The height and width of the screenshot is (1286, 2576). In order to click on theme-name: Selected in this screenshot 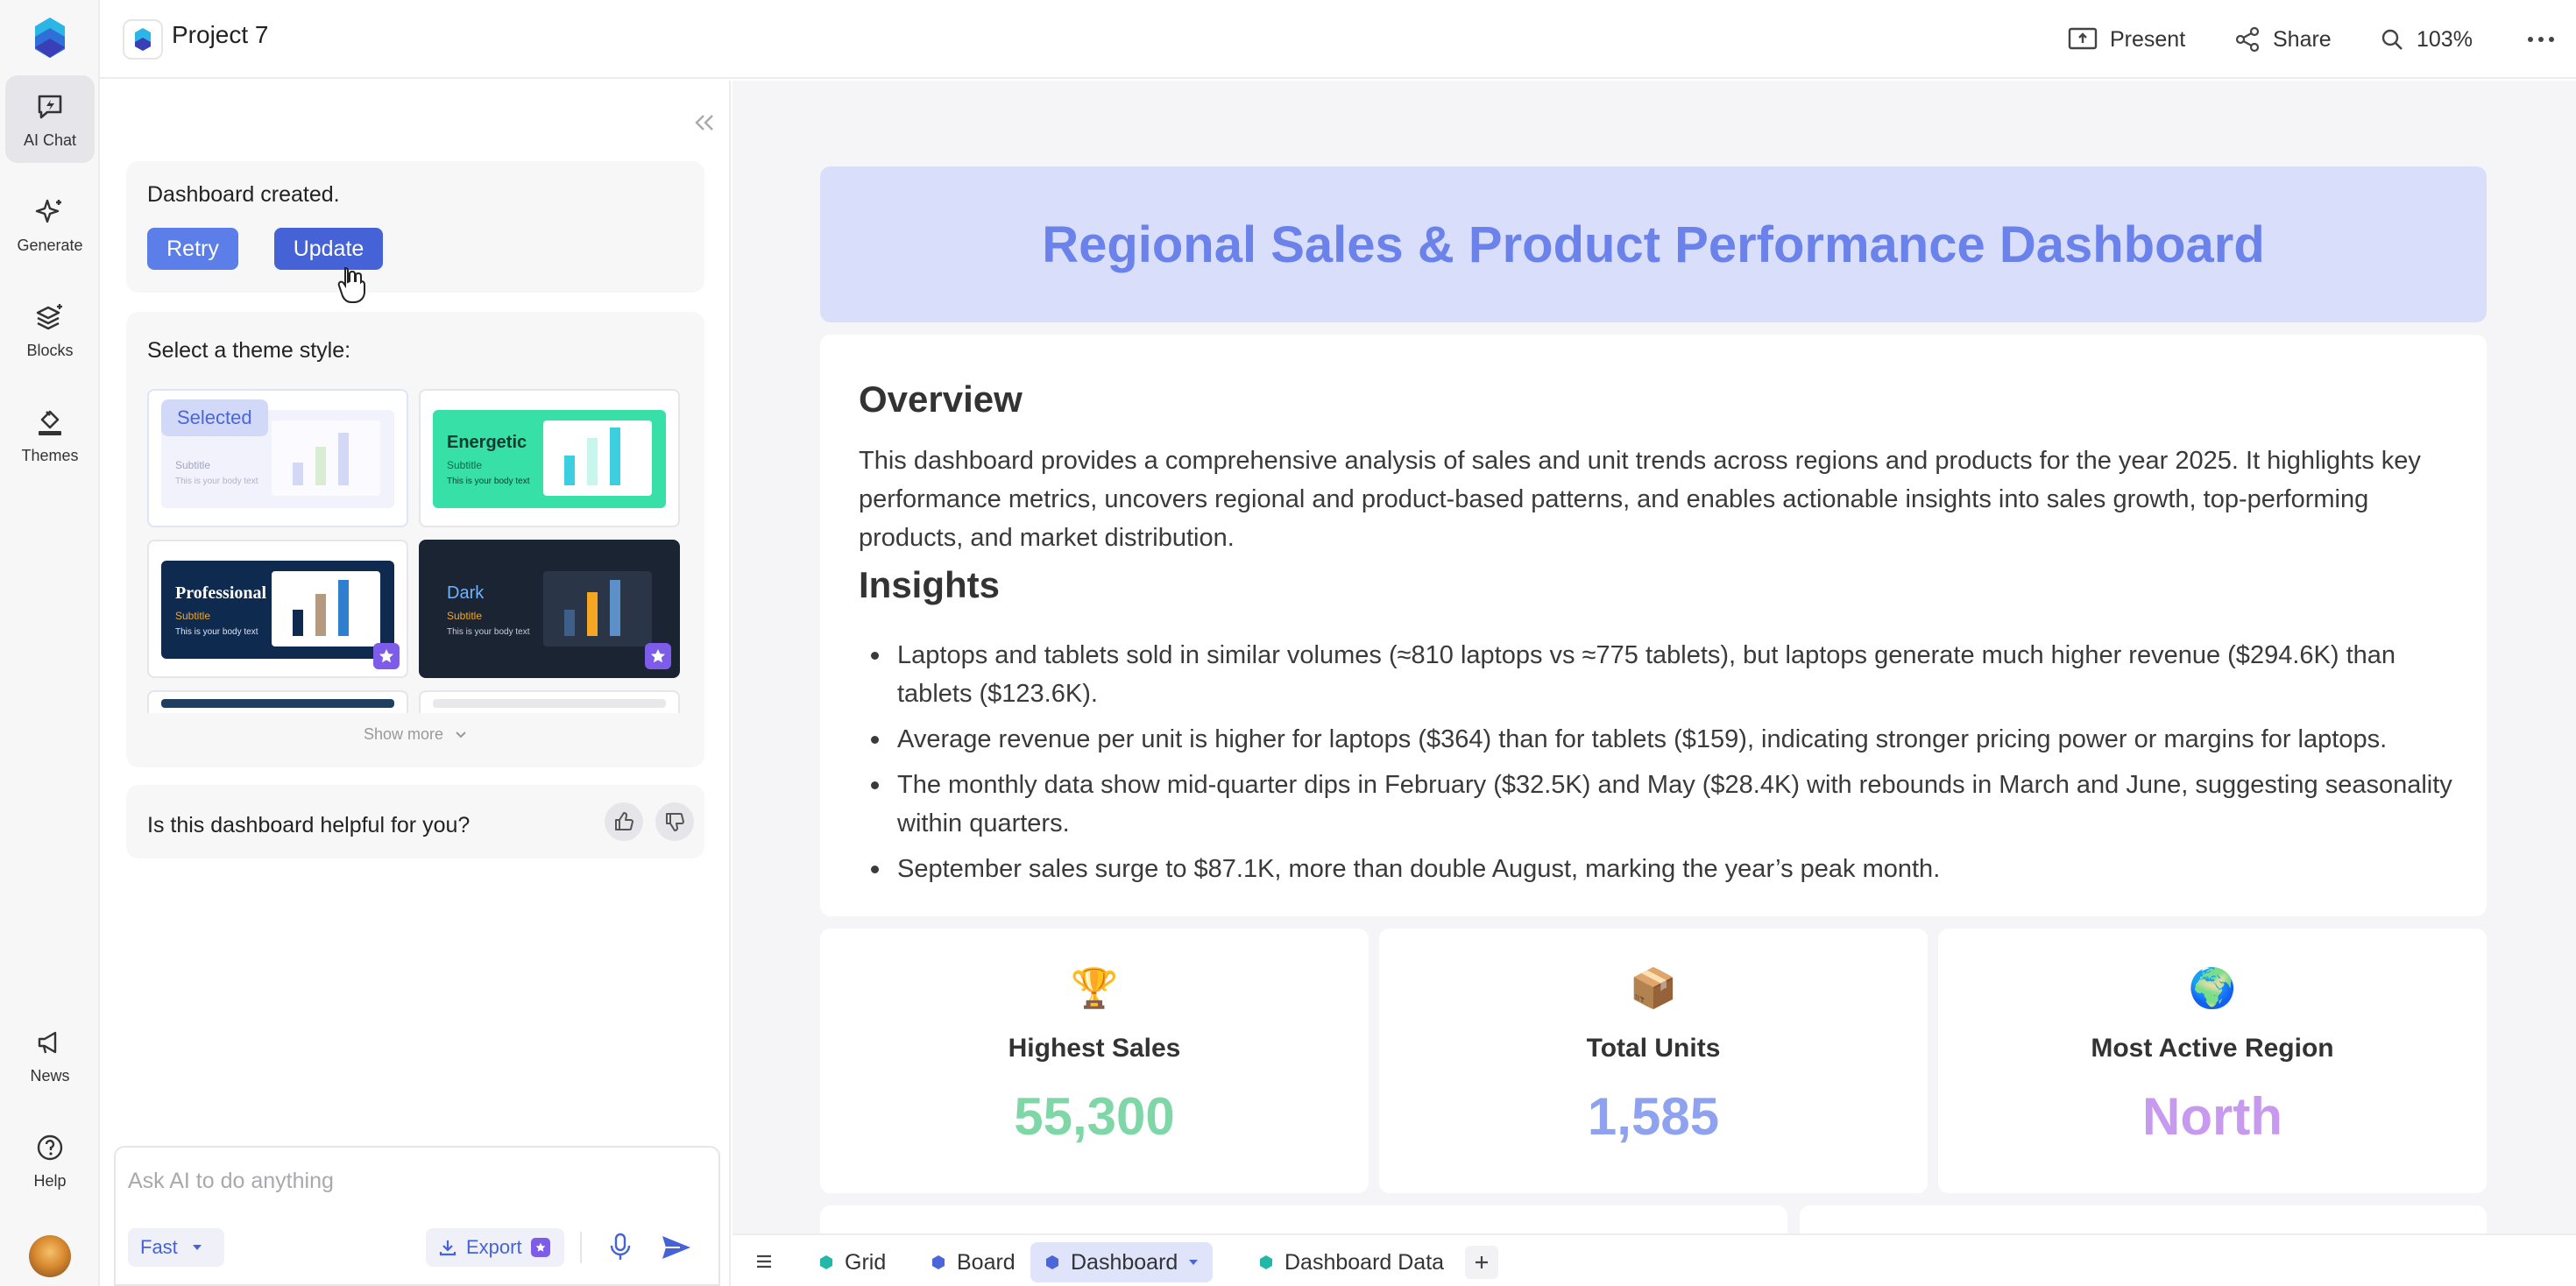, I will do `click(214, 417)`.